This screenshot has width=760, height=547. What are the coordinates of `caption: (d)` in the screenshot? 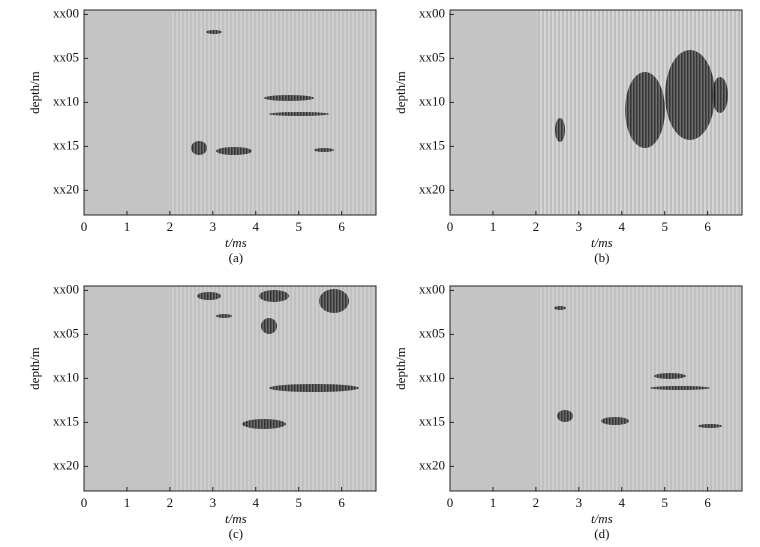 It's located at (601, 533).